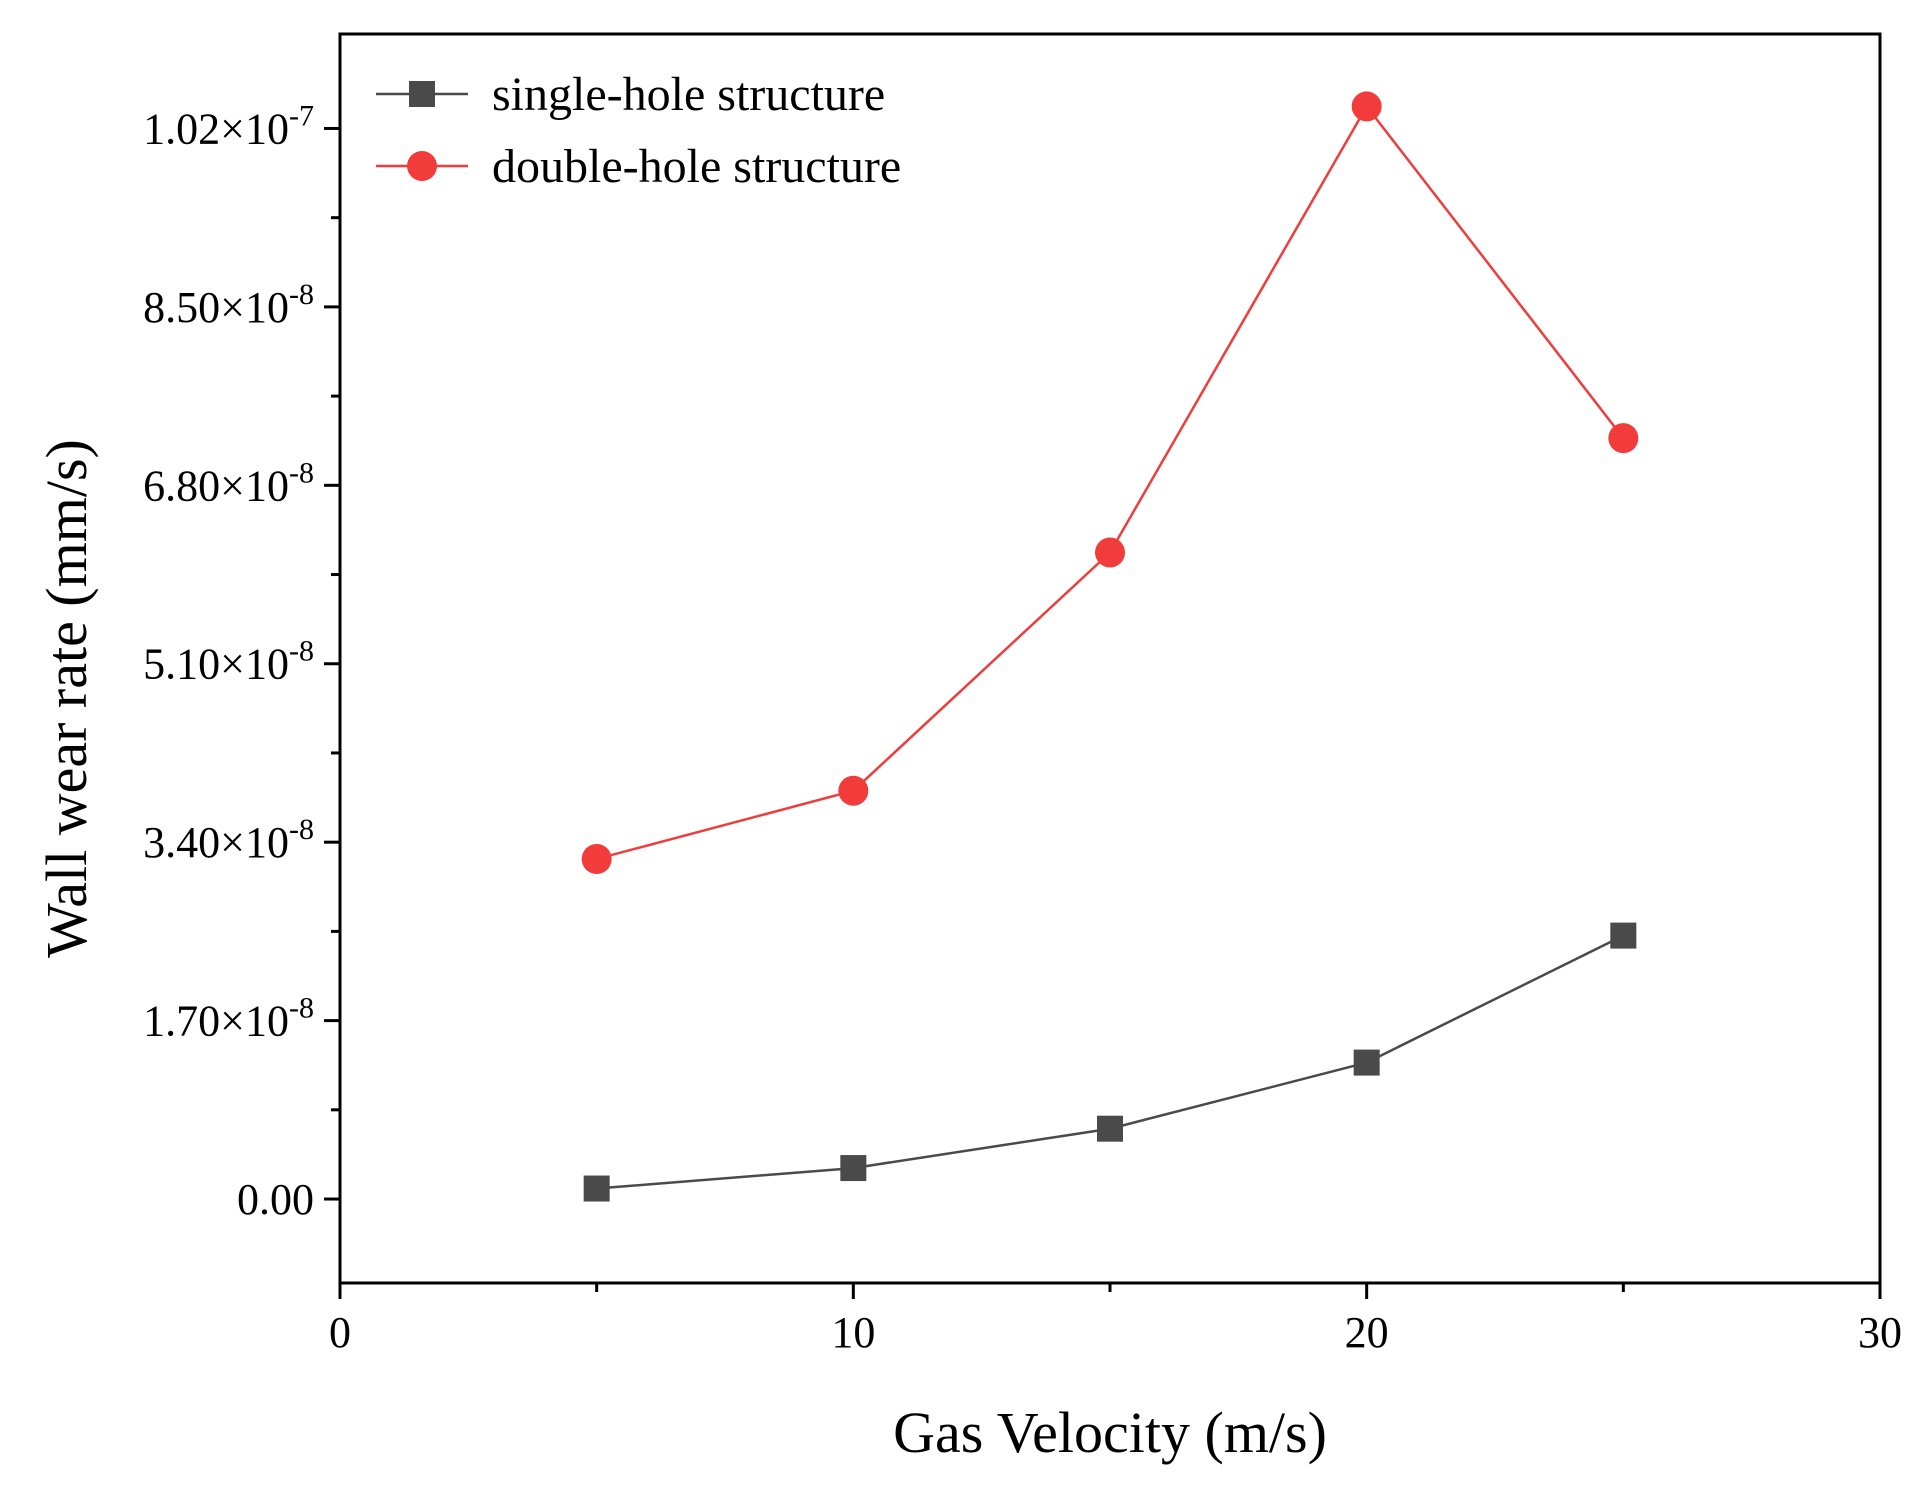 Image resolution: width=1924 pixels, height=1485 pixels. Describe the element at coordinates (1110, 1432) in the screenshot. I see `x-axis-title: Gas Velocity (m/s)` at that location.